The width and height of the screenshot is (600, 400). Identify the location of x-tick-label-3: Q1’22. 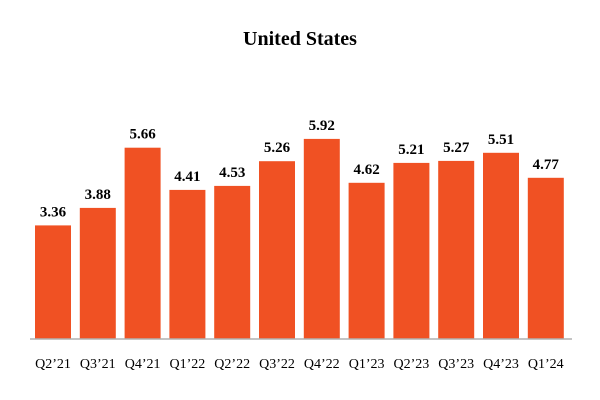
(188, 364).